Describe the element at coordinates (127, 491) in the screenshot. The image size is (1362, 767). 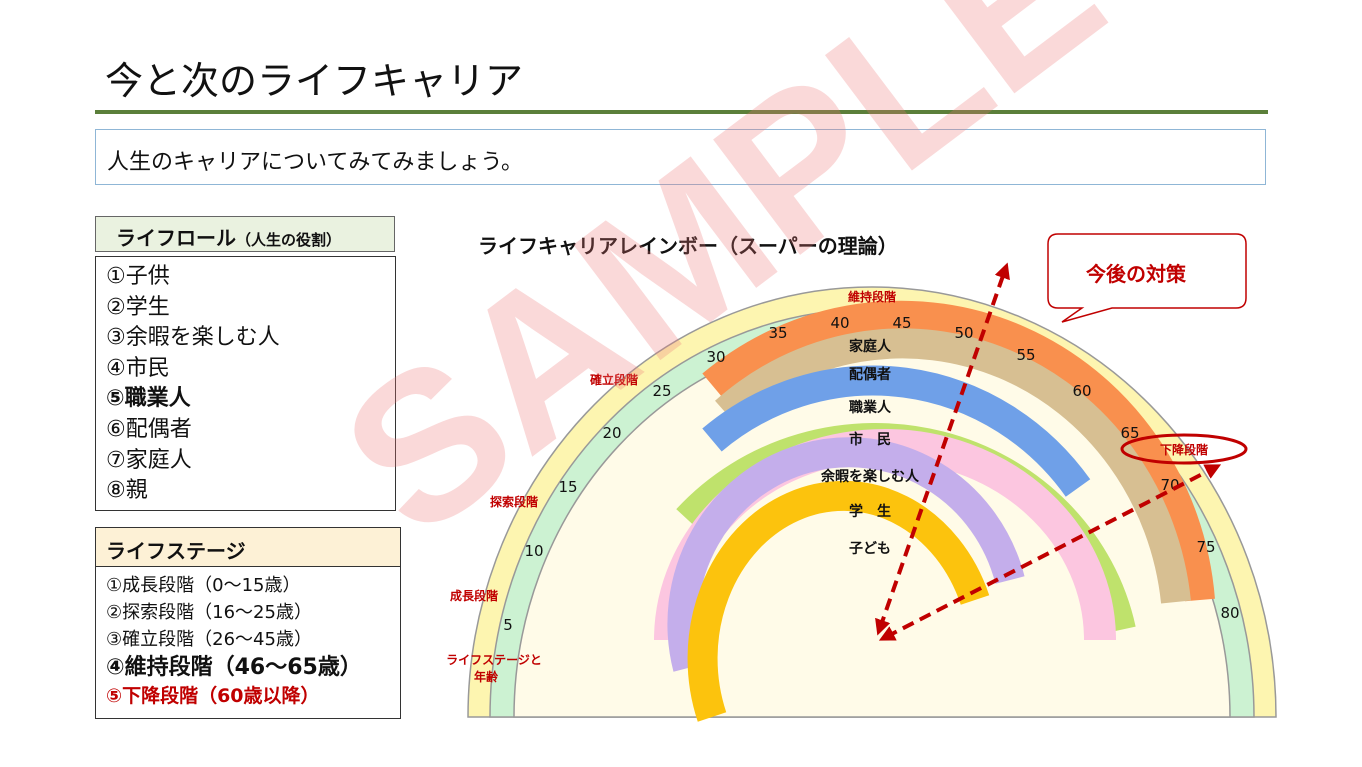
I see `list-item: ⑧親` at that location.